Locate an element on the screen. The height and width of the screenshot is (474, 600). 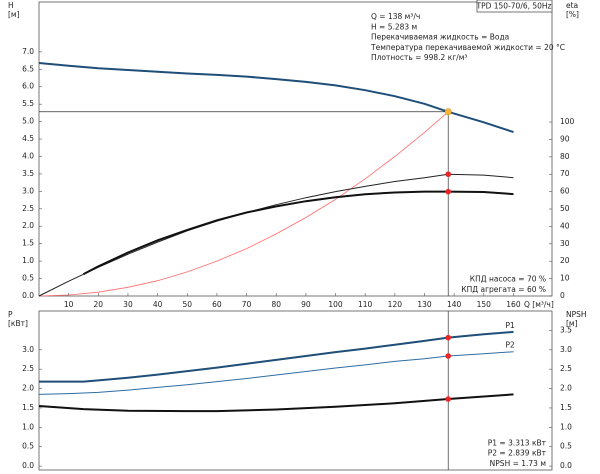
y-axis-label: P is located at coordinates (10, 314).